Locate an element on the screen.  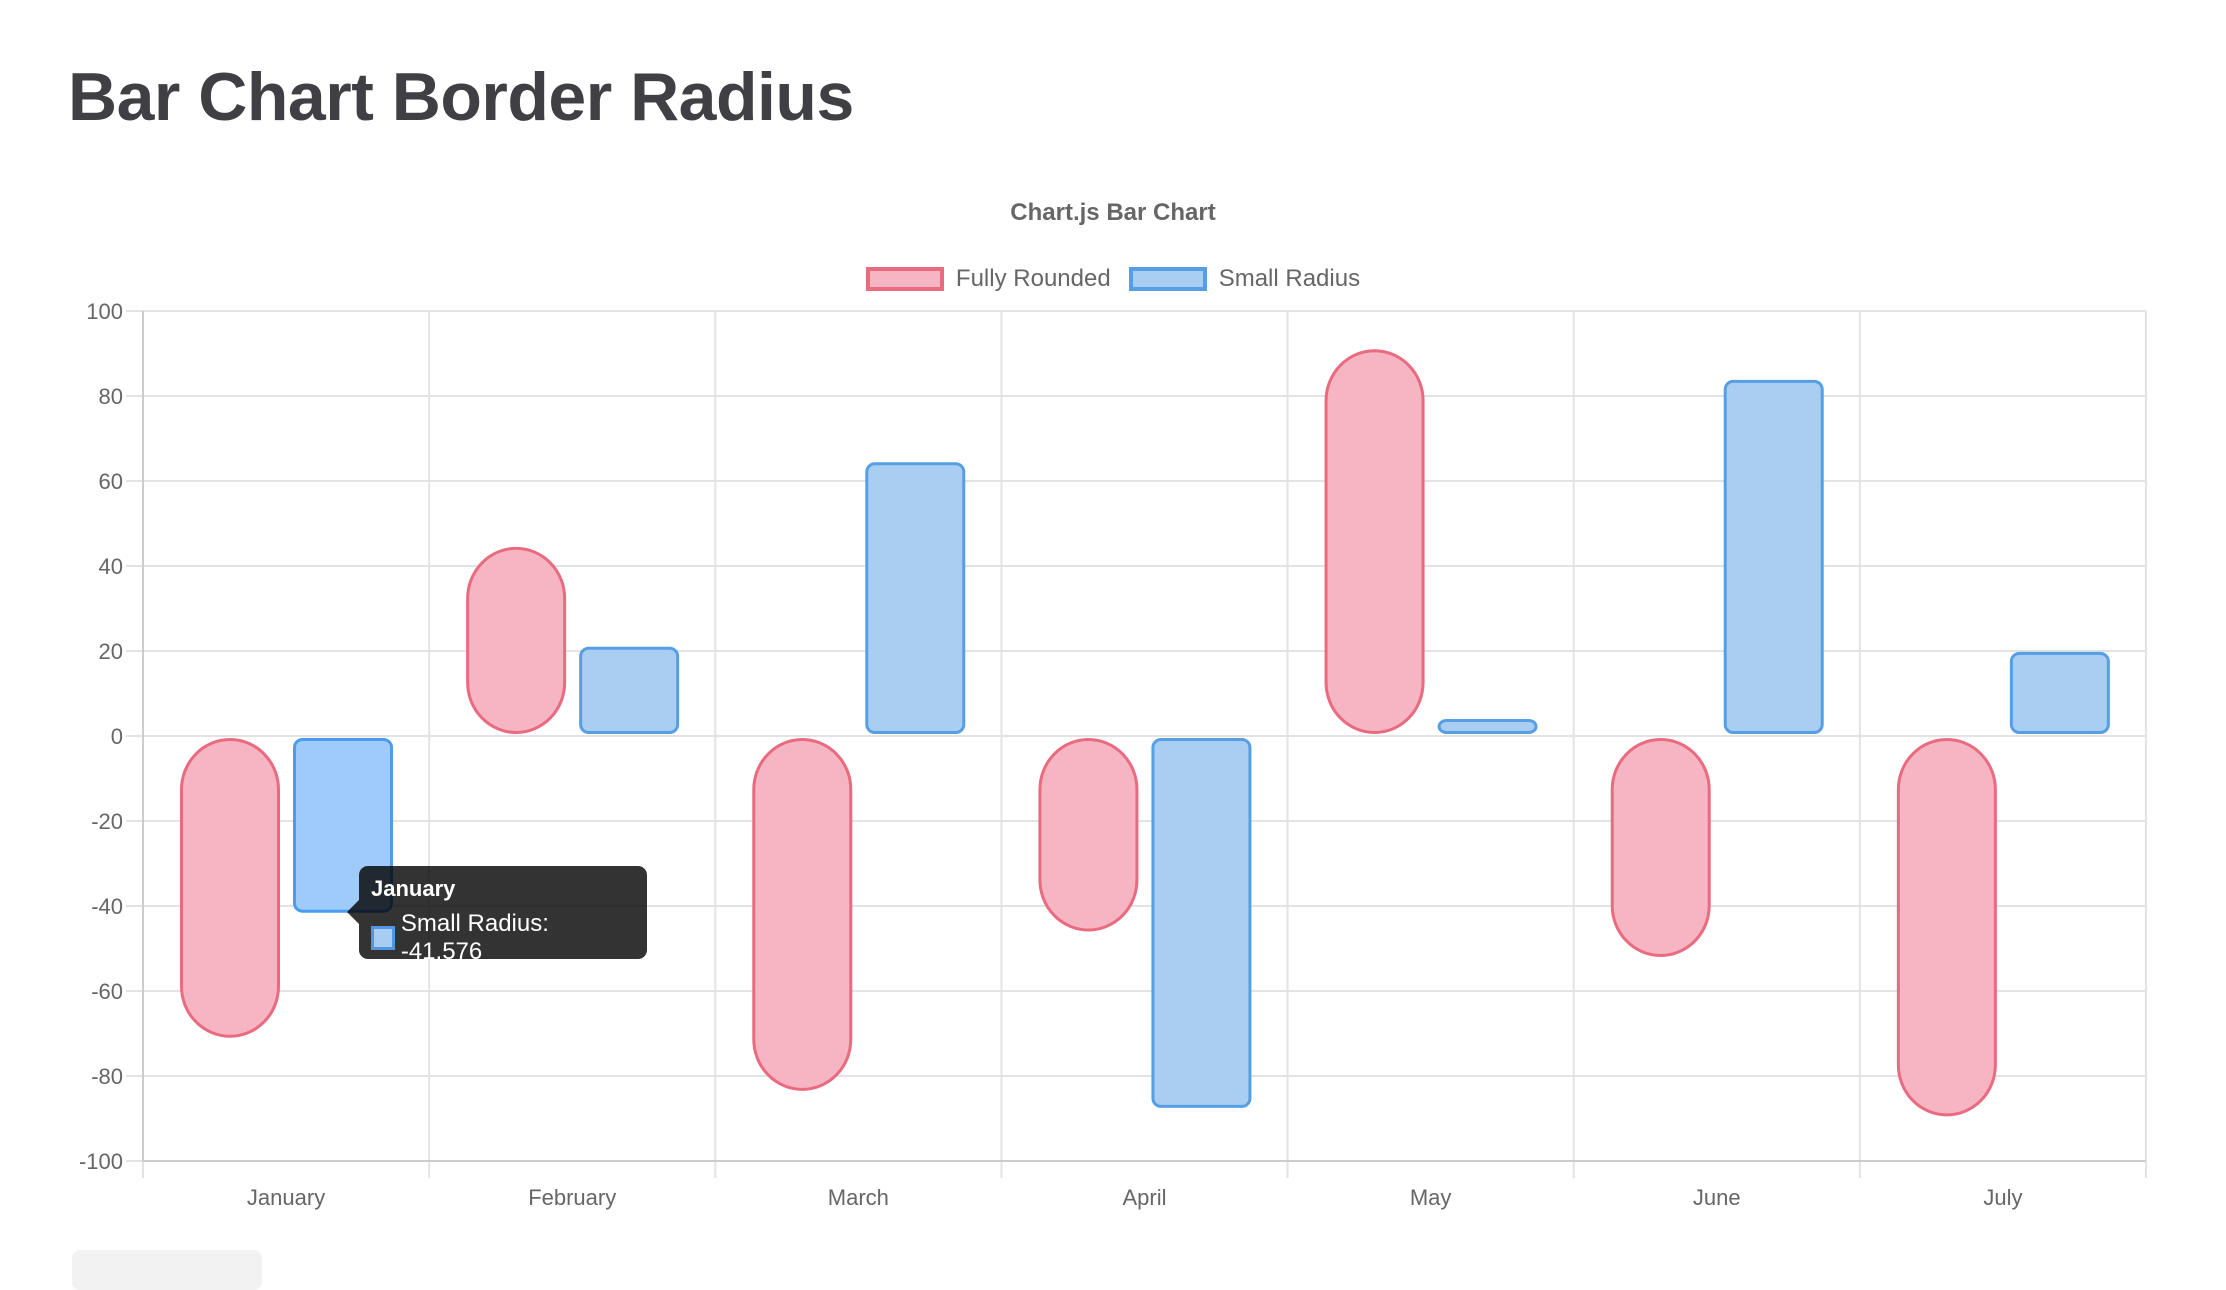
x-axis-labels: January February March April May June July is located at coordinates (1135, 1197).